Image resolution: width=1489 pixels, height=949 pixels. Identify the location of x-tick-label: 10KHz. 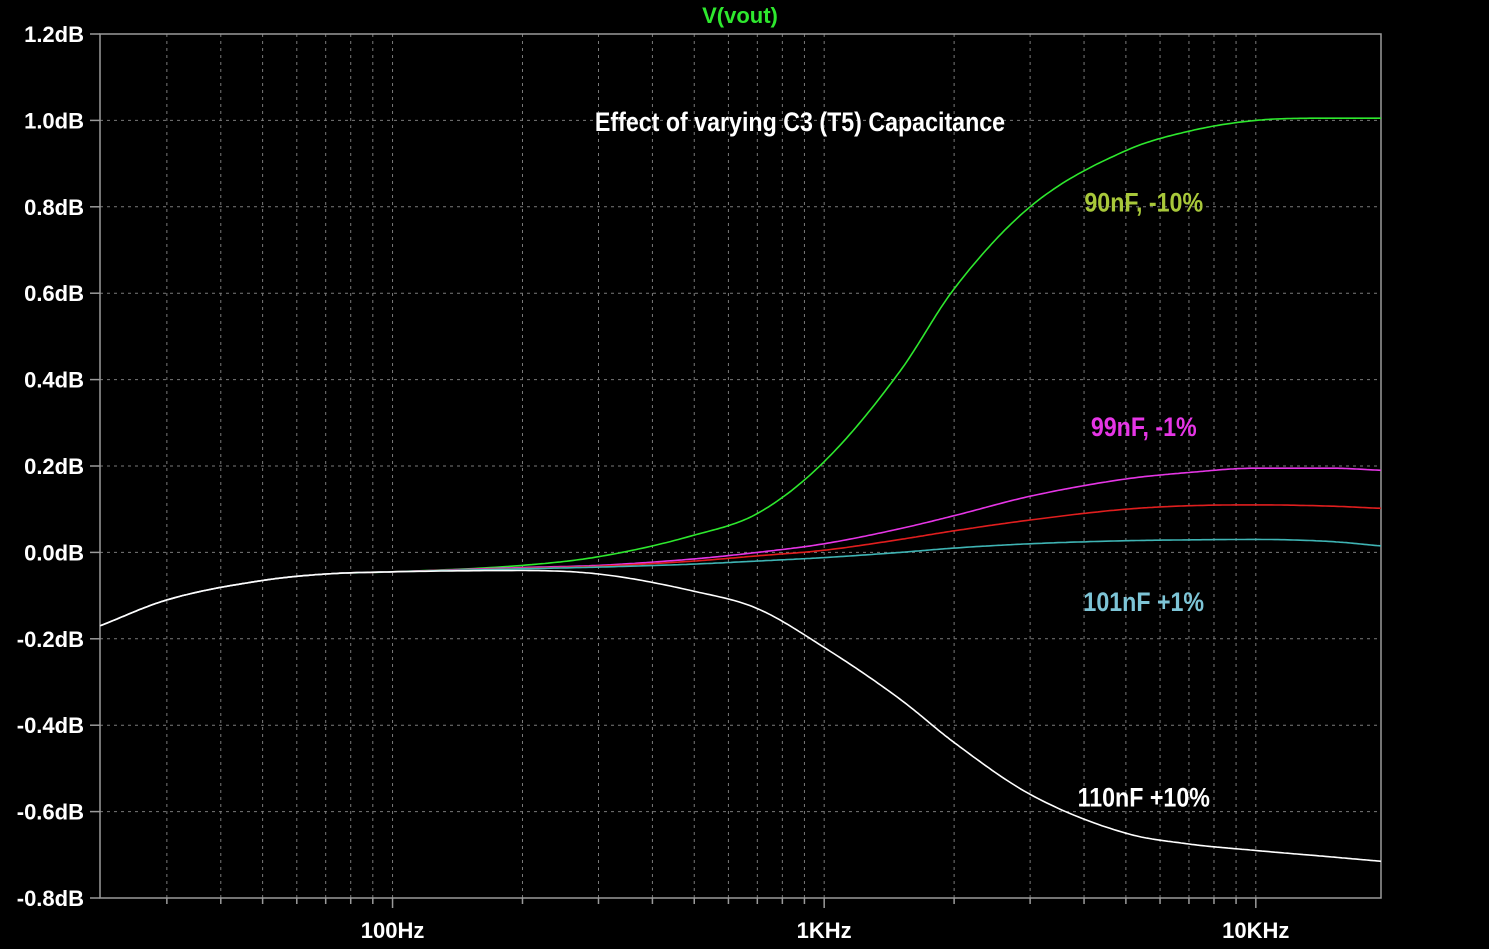
(1255, 930).